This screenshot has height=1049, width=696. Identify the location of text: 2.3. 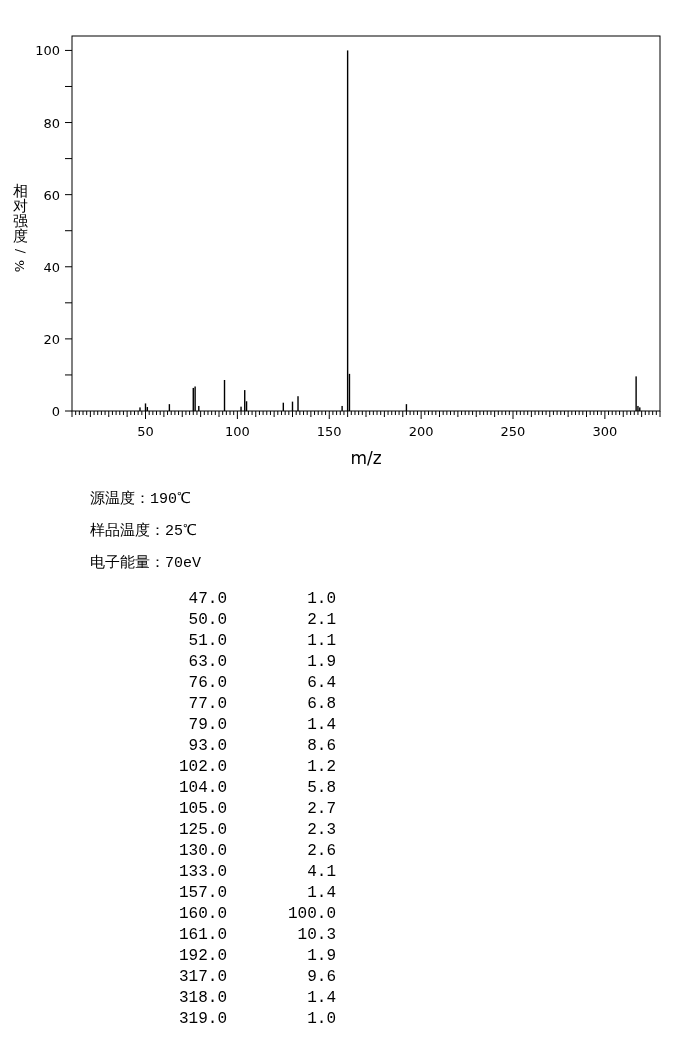
(321, 830).